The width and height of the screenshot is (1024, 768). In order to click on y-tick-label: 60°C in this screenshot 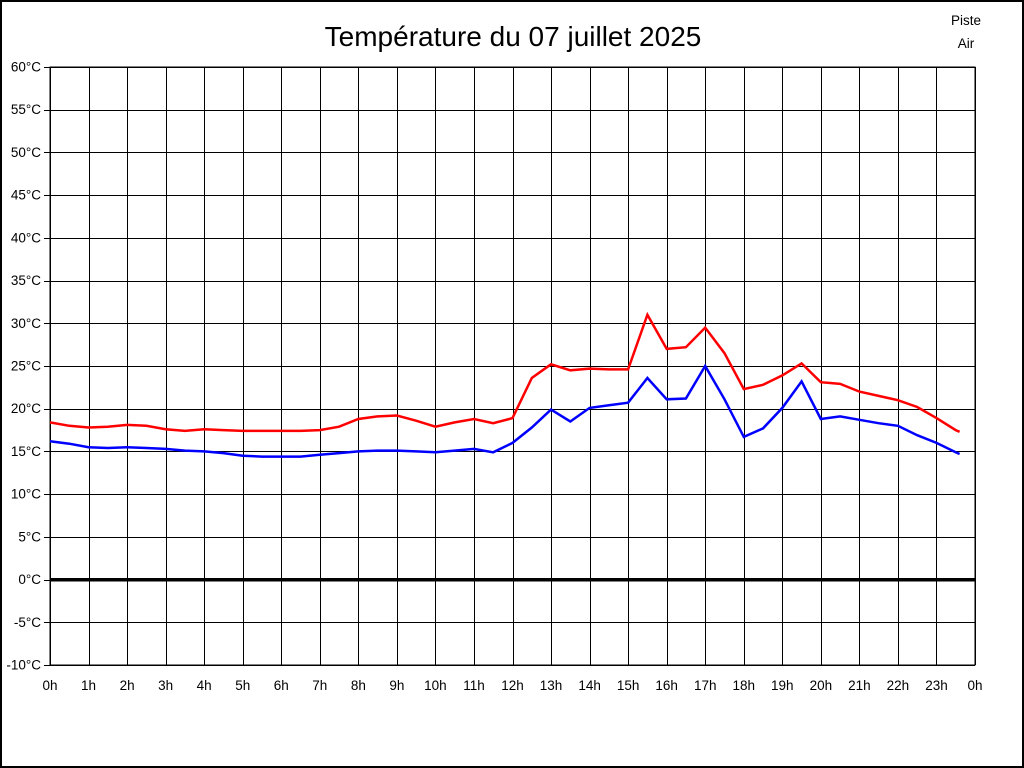, I will do `click(26, 67)`.